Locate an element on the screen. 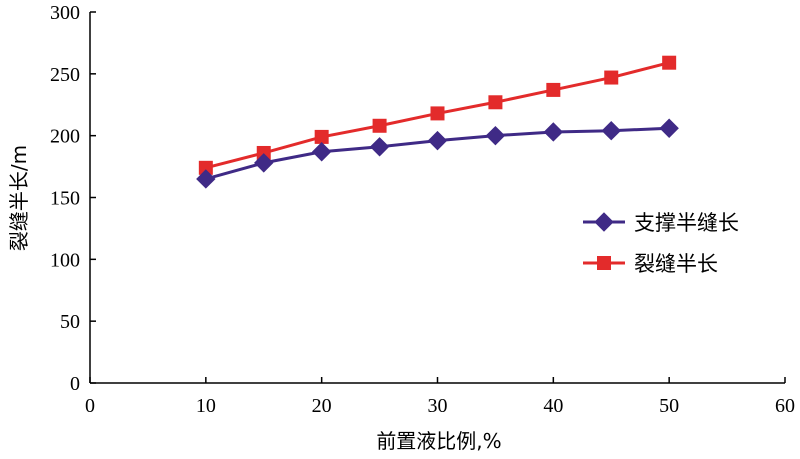 The height and width of the screenshot is (459, 800). y-axis-label: 裂缝半长/m is located at coordinates (19, 198).